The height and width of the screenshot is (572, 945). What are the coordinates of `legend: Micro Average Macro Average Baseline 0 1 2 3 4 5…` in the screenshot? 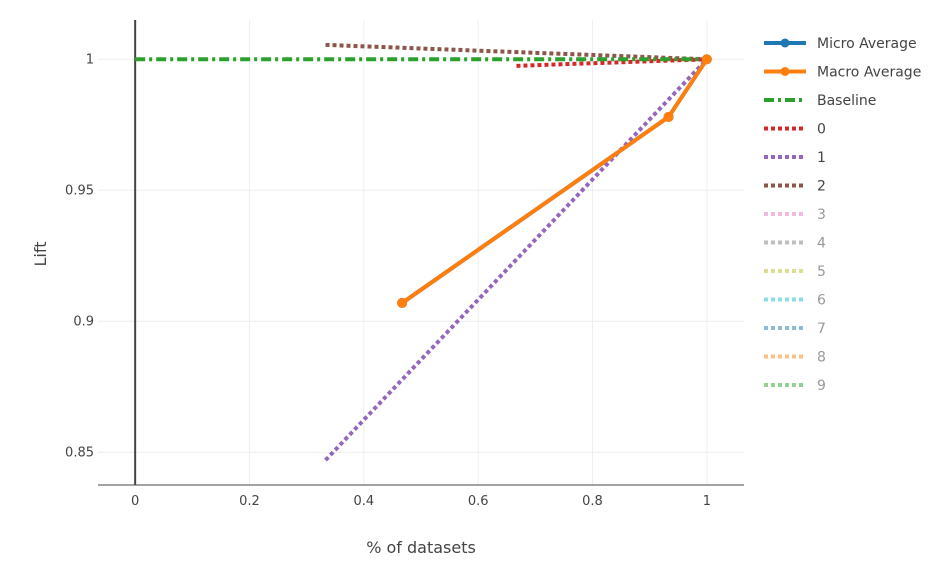 It's located at (842, 215).